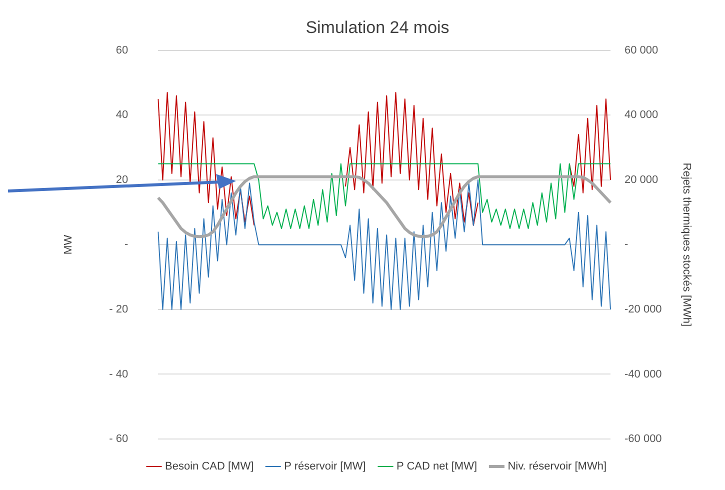 The height and width of the screenshot is (490, 725). What do you see at coordinates (641, 115) in the screenshot?
I see `y2-tick-label: 40 000` at bounding box center [641, 115].